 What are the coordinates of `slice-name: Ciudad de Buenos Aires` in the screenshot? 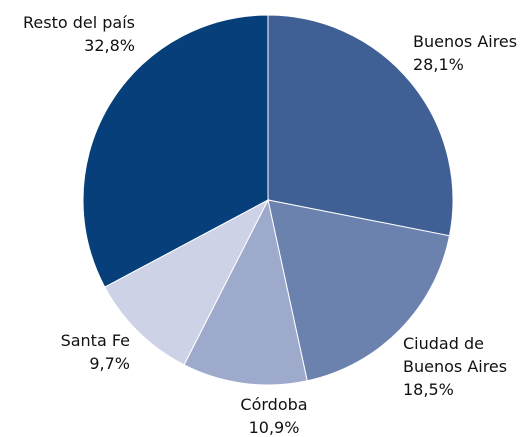 It's located at (455, 355).